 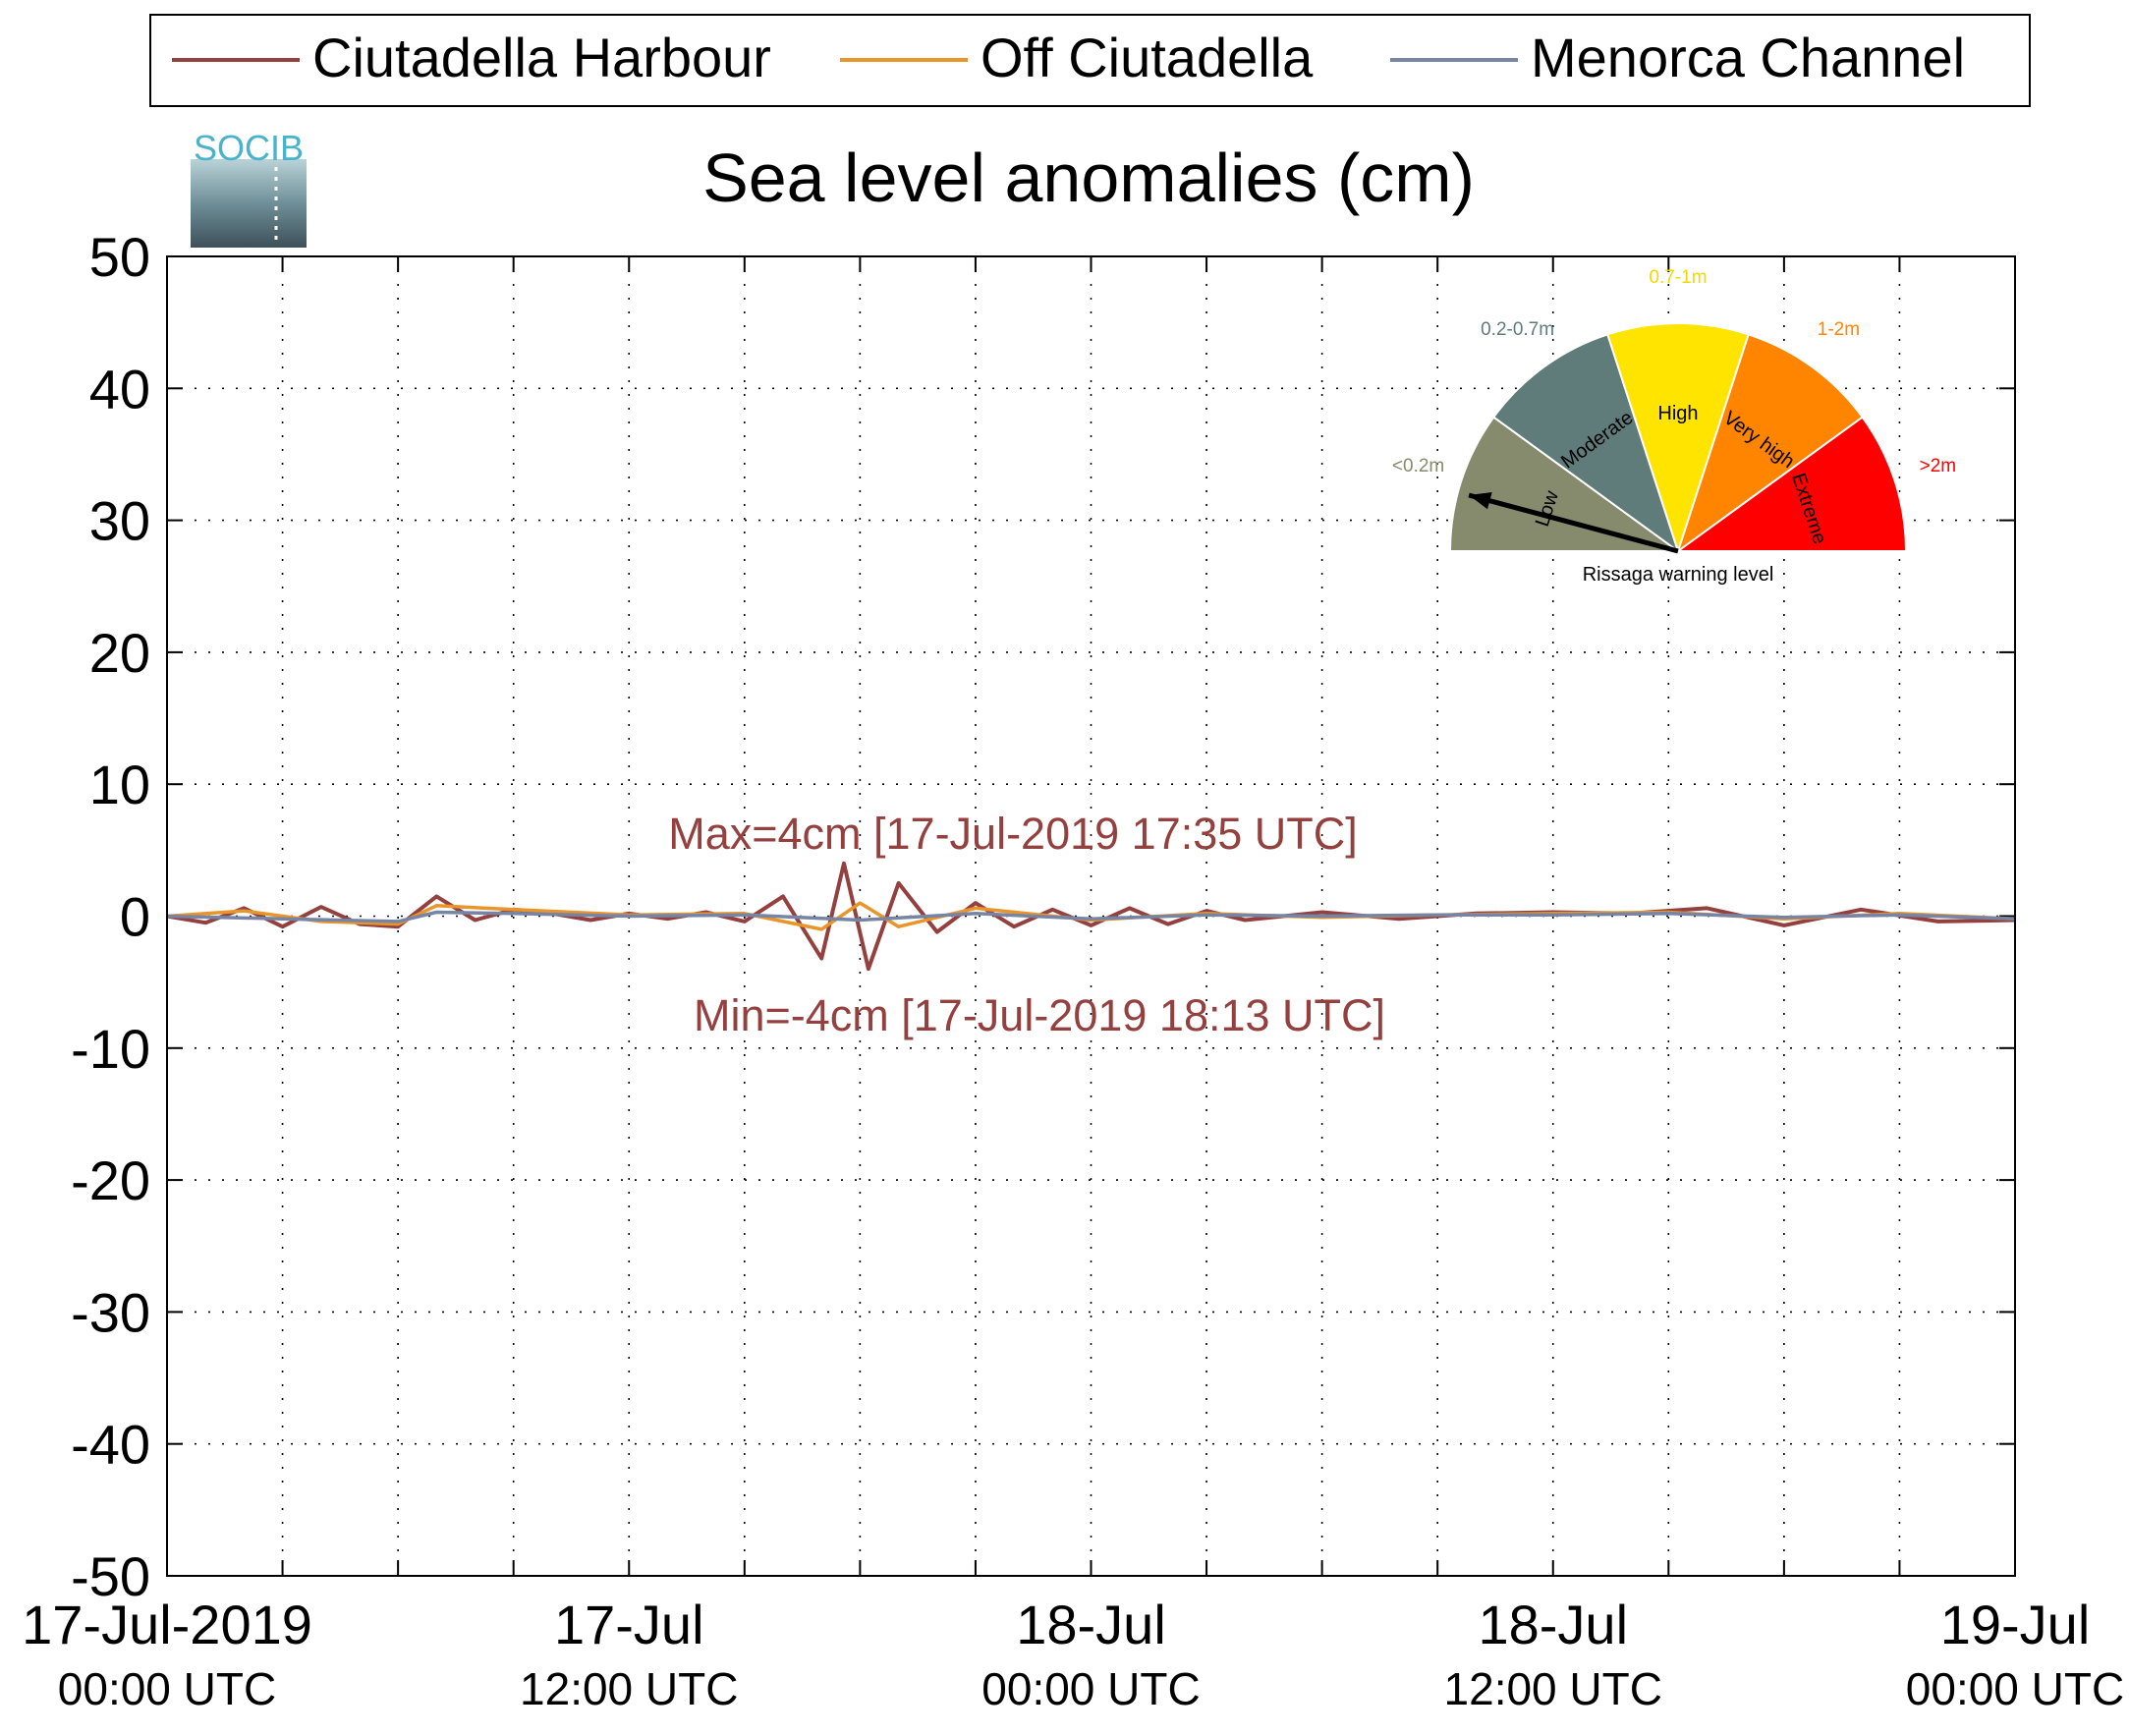 What do you see at coordinates (111, 1180) in the screenshot?
I see `y-tick-label: -20` at bounding box center [111, 1180].